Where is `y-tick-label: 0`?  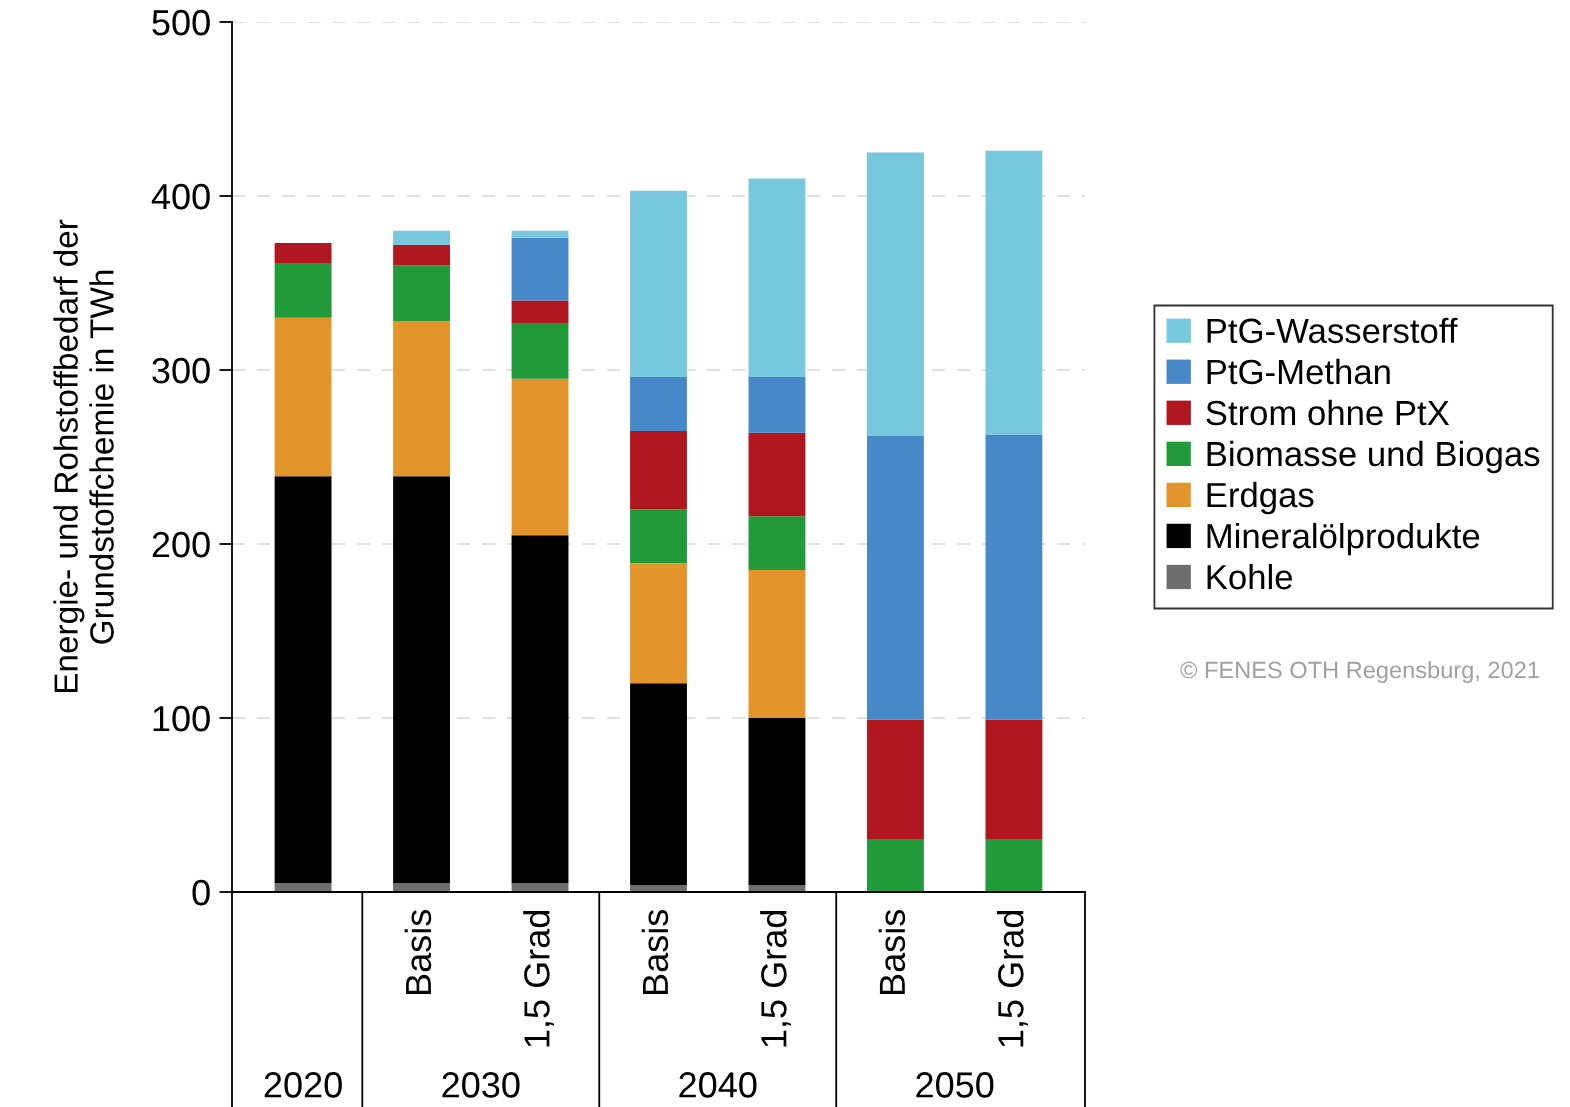 y-tick-label: 0 is located at coordinates (201, 892).